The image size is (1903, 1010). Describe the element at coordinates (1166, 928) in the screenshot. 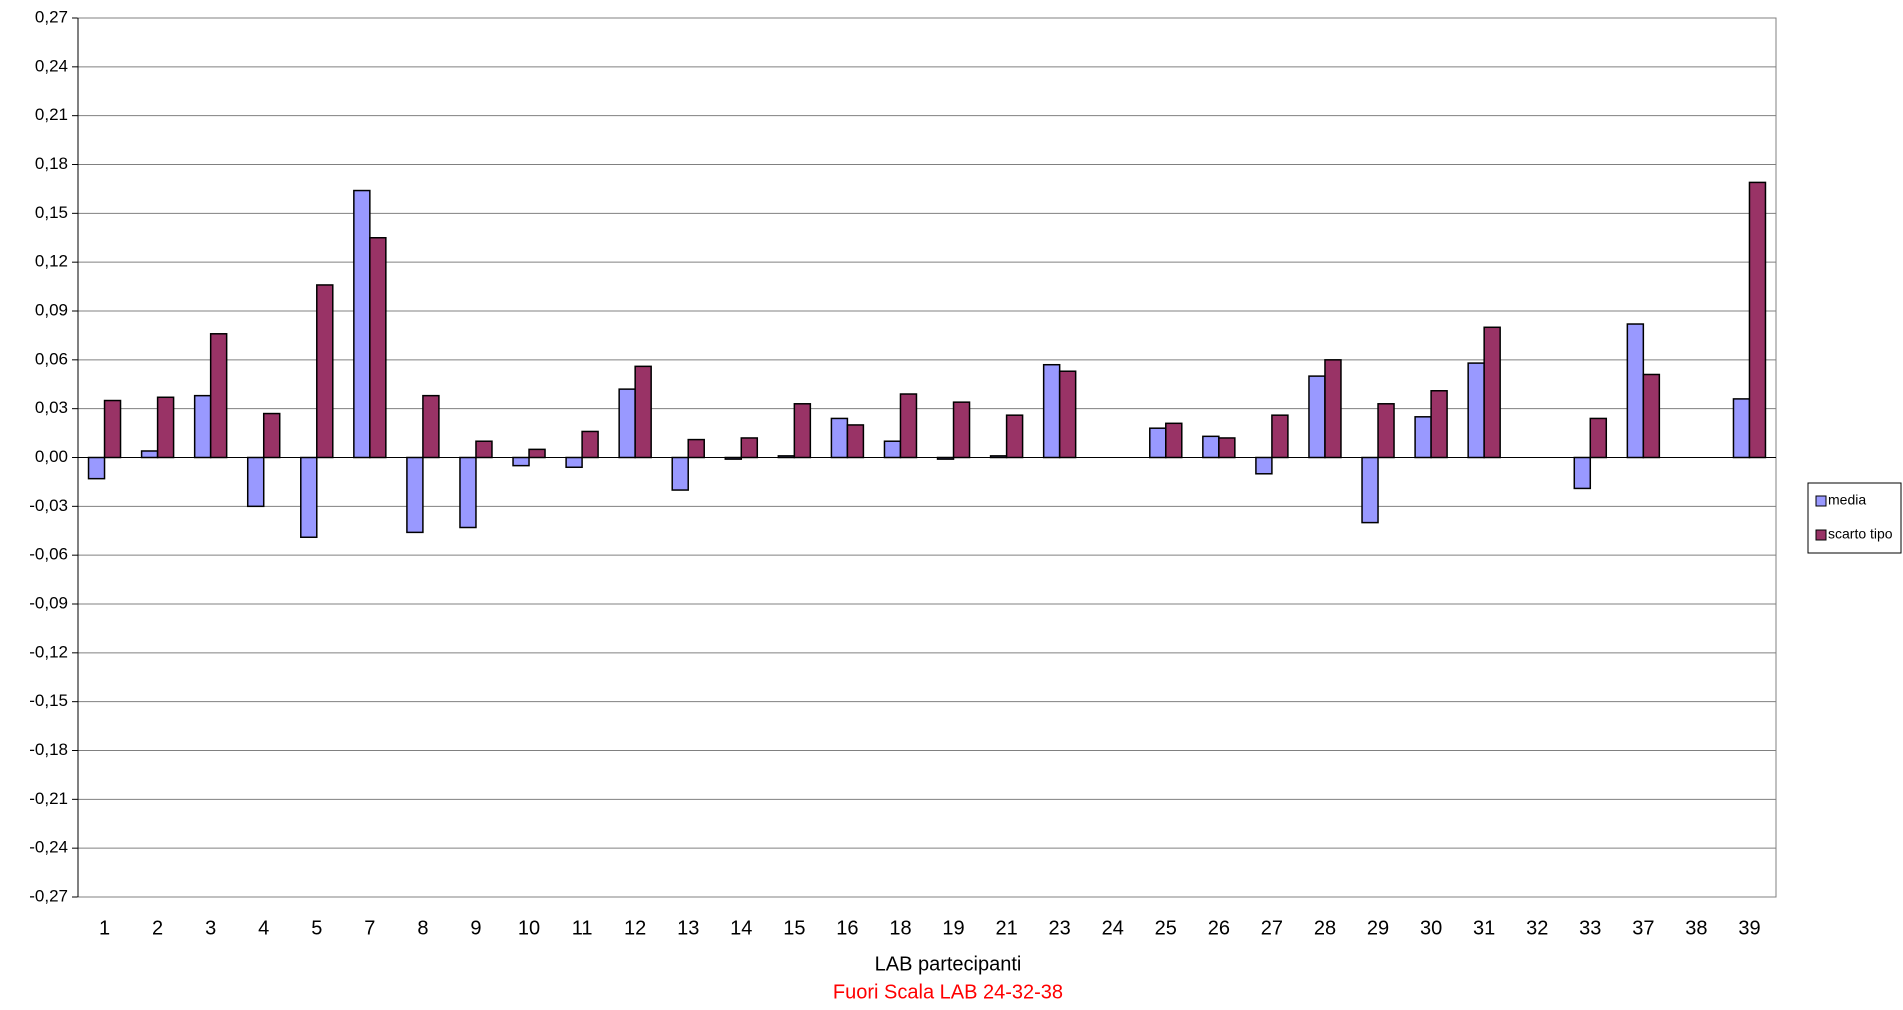

I see `x-tick-label: 25` at that location.